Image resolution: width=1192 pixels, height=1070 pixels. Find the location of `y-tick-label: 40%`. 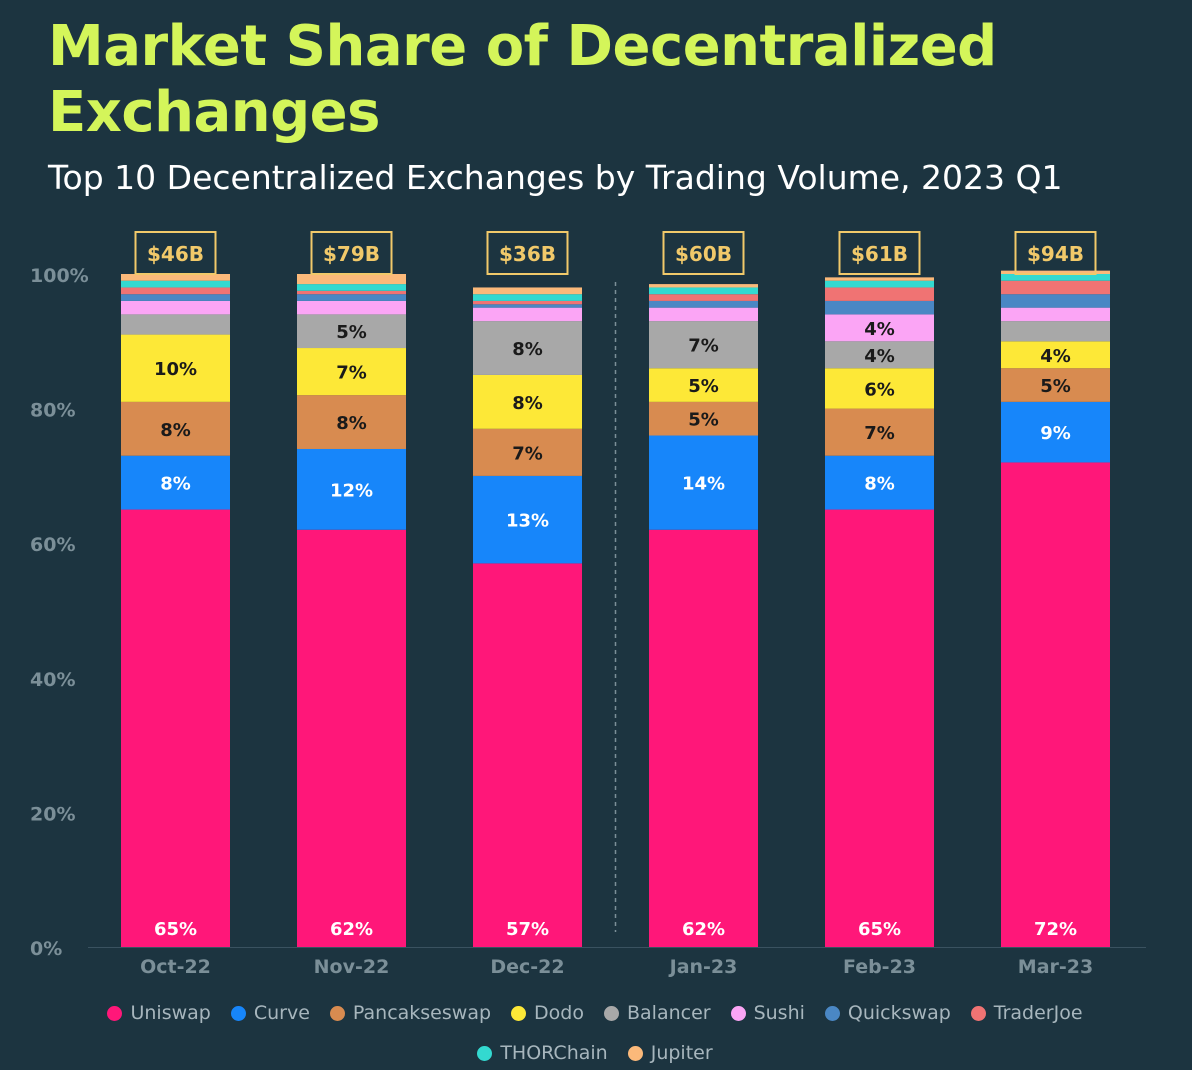

y-tick-label: 40% is located at coordinates (52, 680).